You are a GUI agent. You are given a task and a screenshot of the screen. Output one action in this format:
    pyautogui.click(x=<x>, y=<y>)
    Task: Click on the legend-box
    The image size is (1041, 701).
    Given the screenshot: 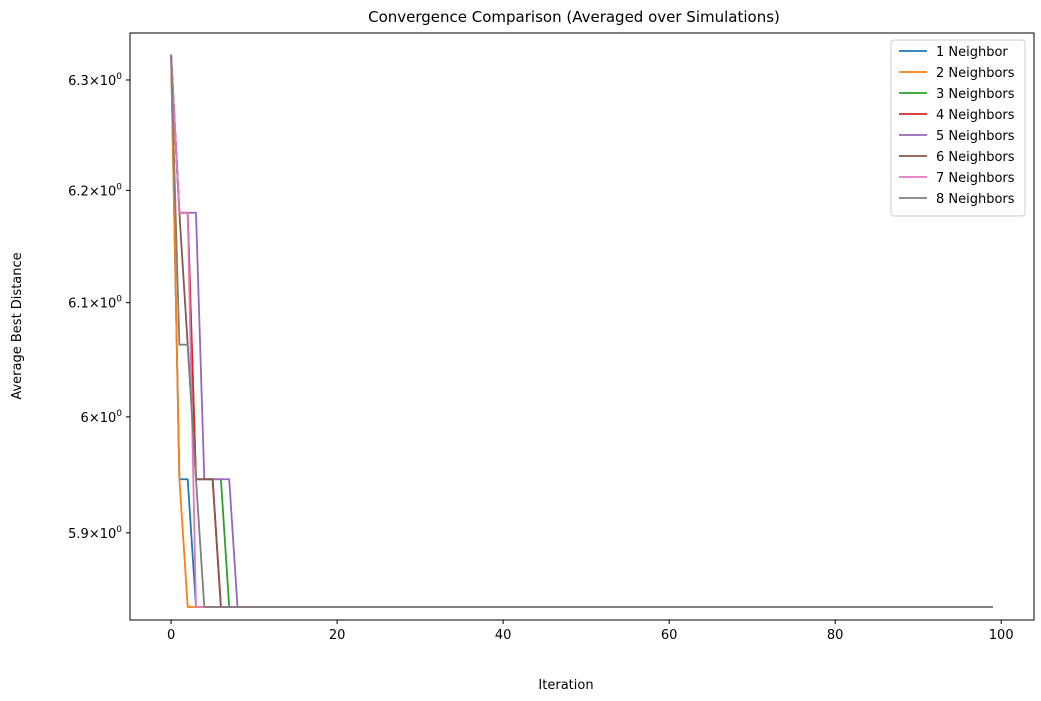 What is the action you would take?
    pyautogui.click(x=958, y=128)
    